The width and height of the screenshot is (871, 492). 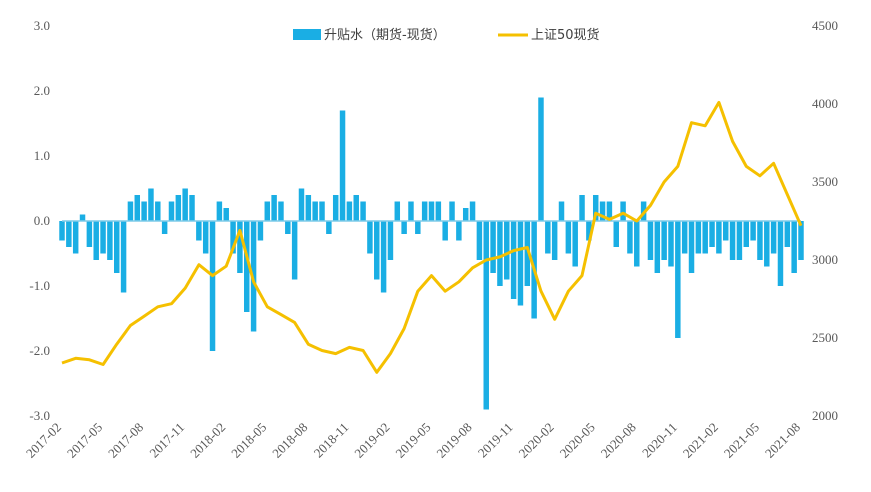 What do you see at coordinates (385, 35) in the screenshot?
I see `legend-label-bar: 升贴水（期货-现货）` at bounding box center [385, 35].